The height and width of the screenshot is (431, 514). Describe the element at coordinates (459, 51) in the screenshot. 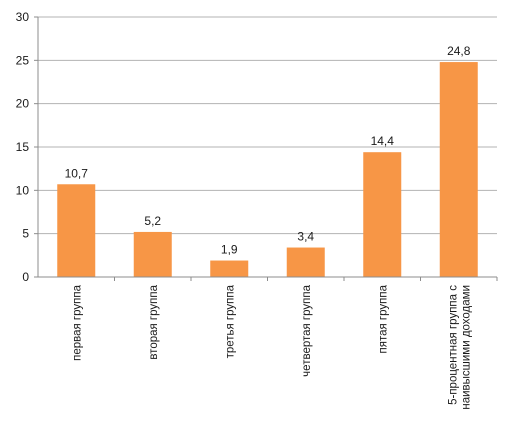

I see `data-label: 24,8` at that location.